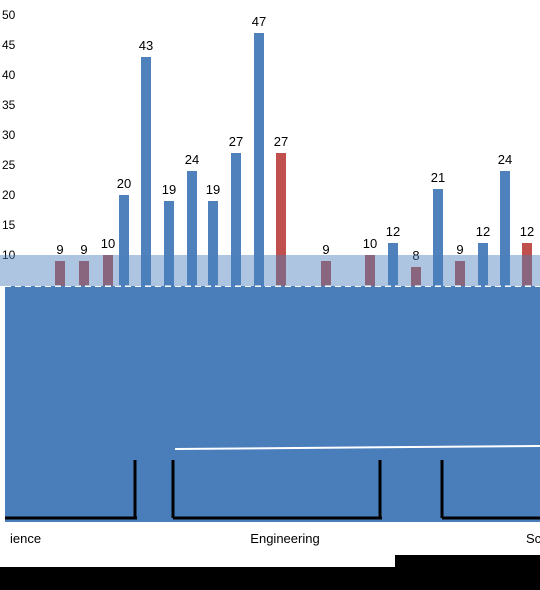 The height and width of the screenshot is (590, 540). I want to click on group-labels: ience Engineering Sc, so click(275, 538).